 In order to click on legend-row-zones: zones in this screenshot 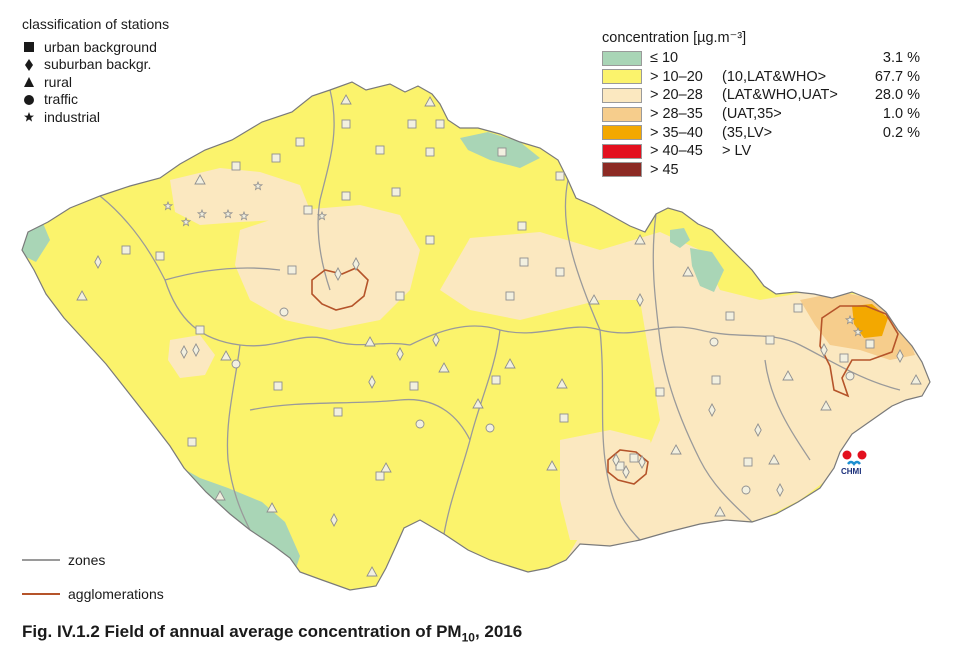, I will do `click(93, 560)`.